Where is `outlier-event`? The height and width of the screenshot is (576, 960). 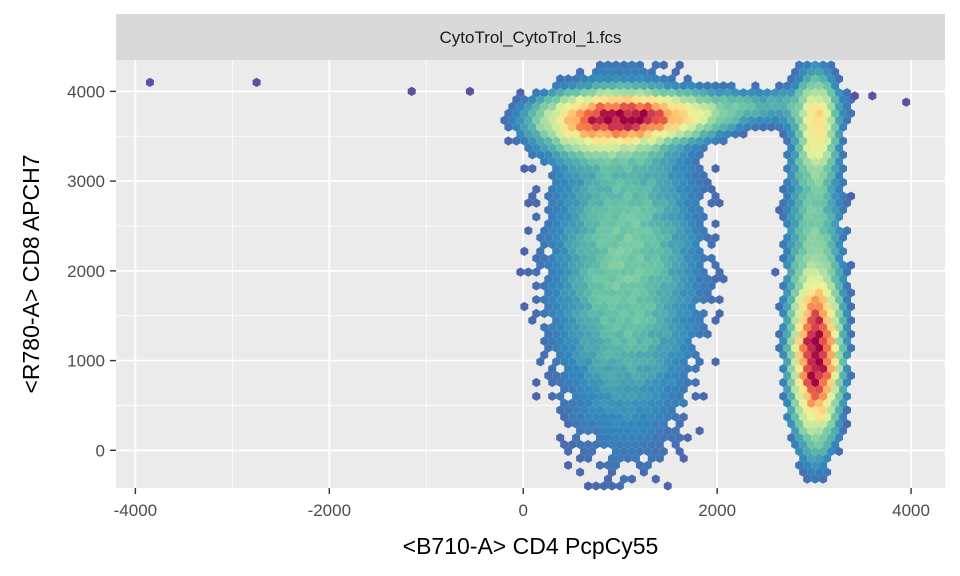
outlier-event is located at coordinates (256, 82).